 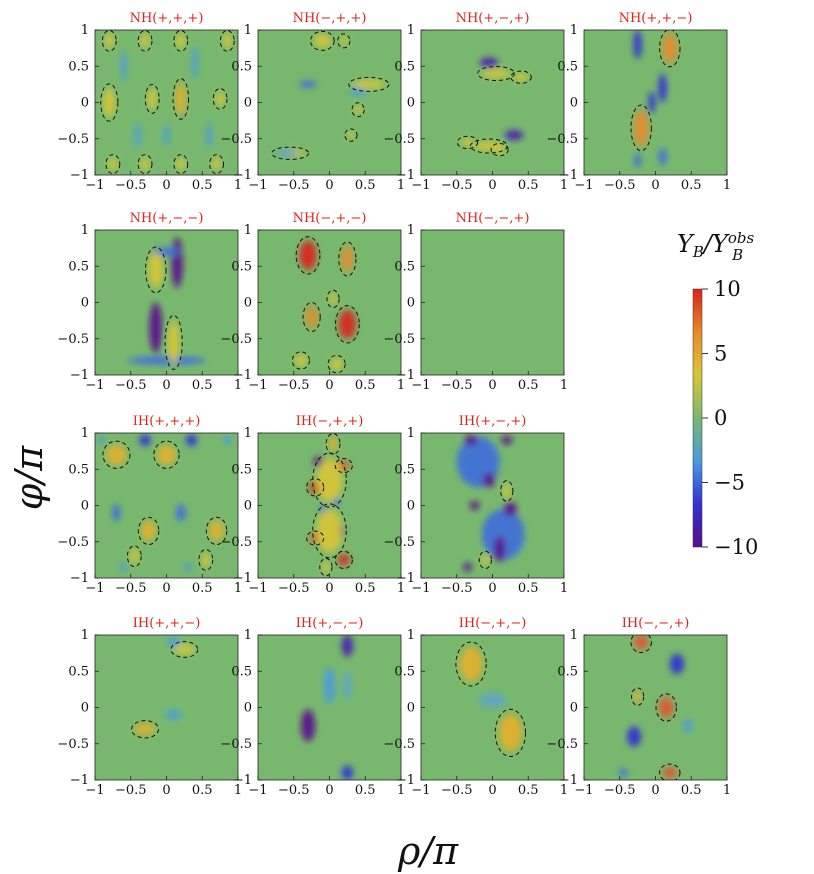 I want to click on colorbar-tick-label: 5, so click(x=720, y=354).